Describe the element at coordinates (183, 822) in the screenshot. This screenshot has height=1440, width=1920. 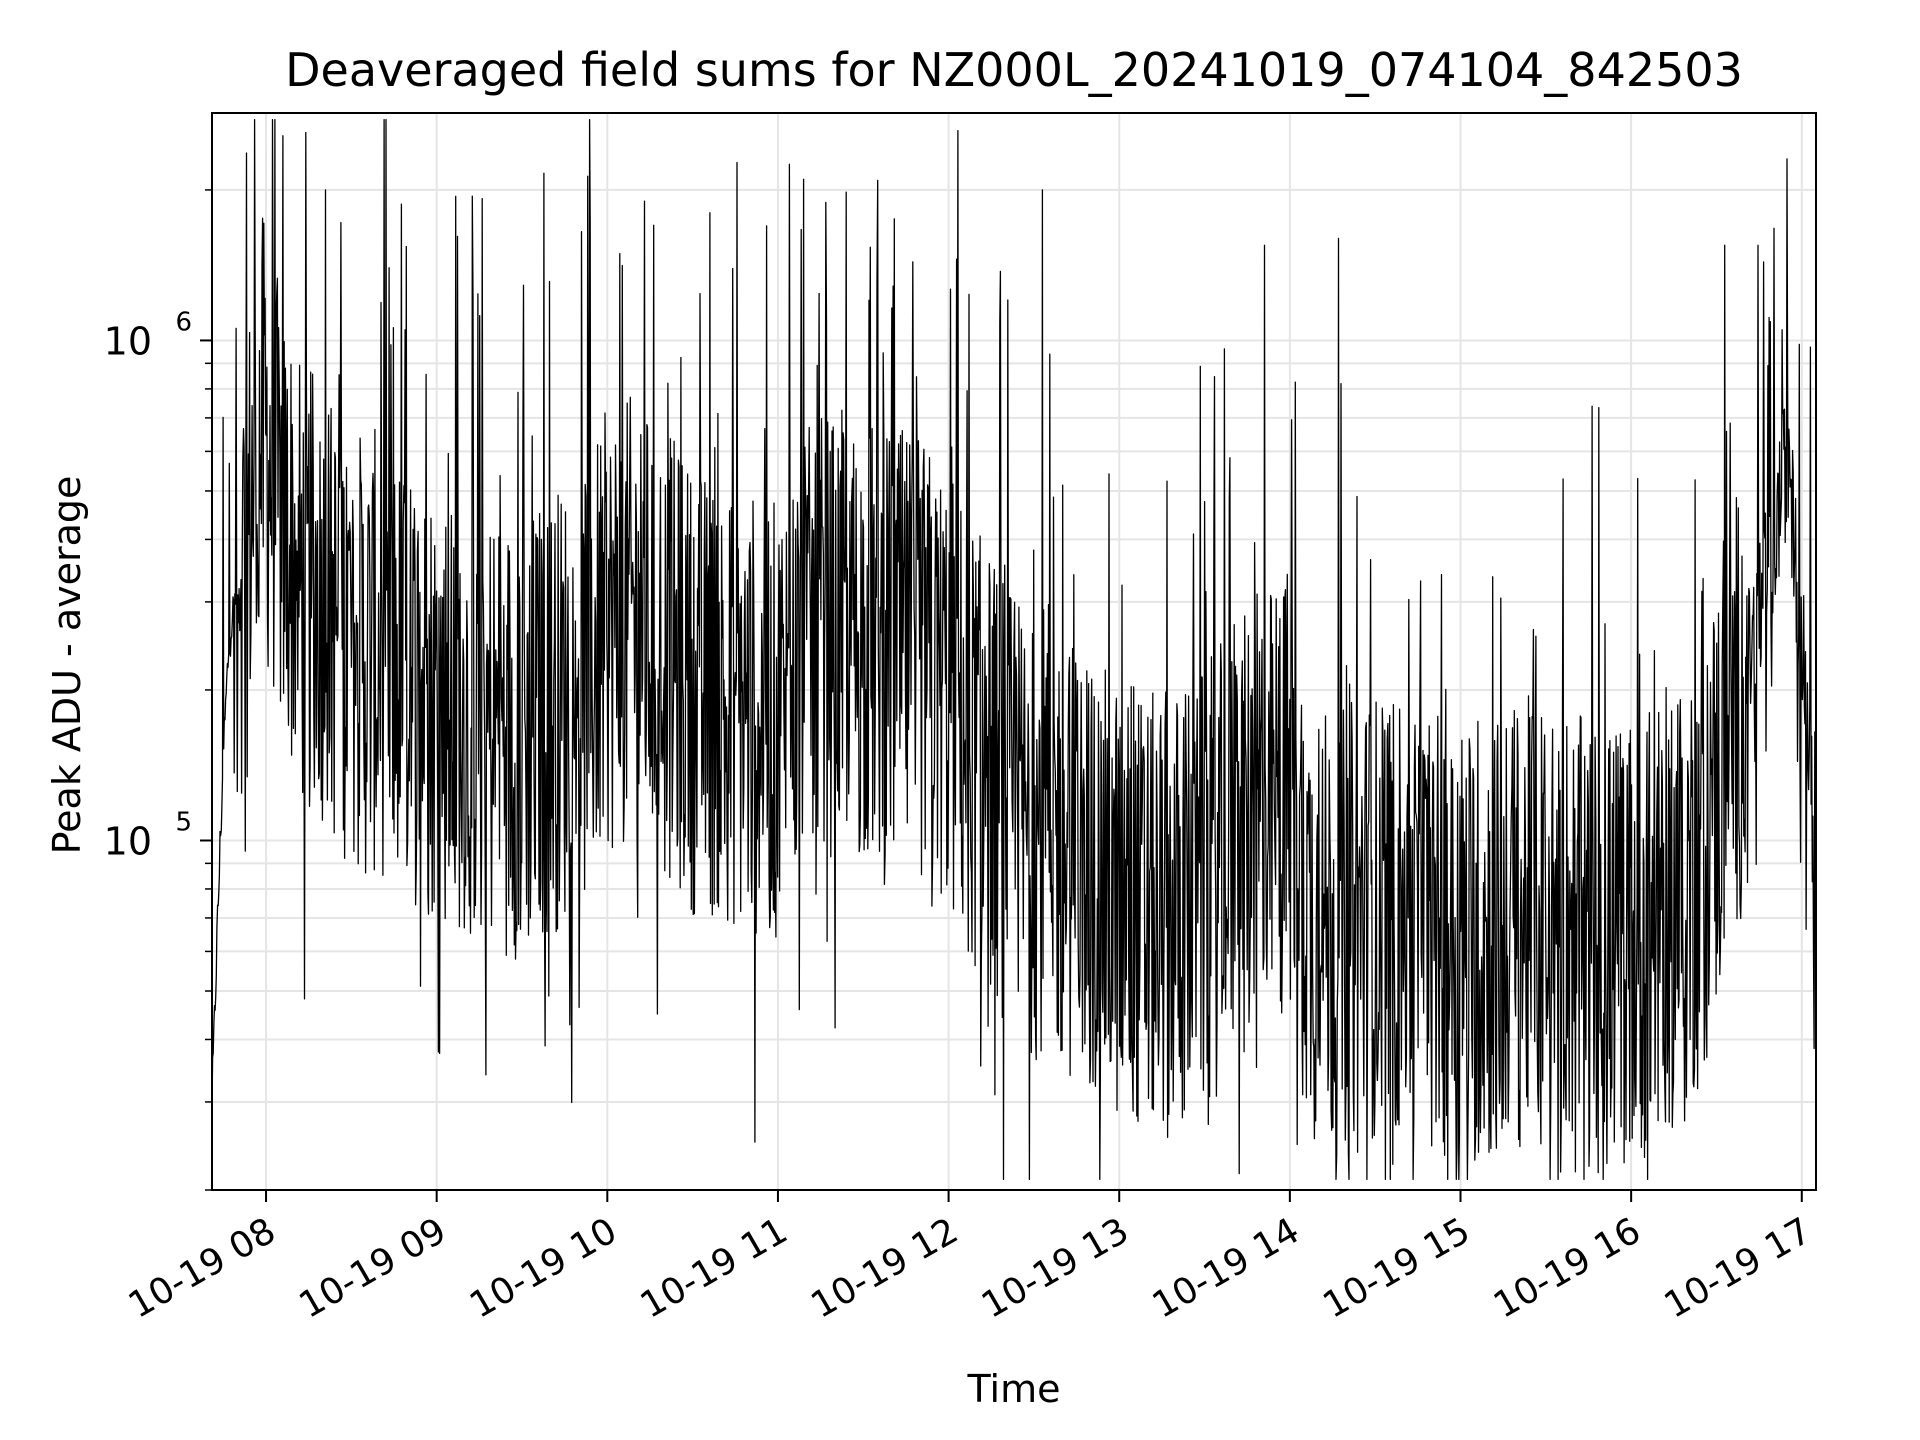
I see `y-tick-label-exponent: 5` at that location.